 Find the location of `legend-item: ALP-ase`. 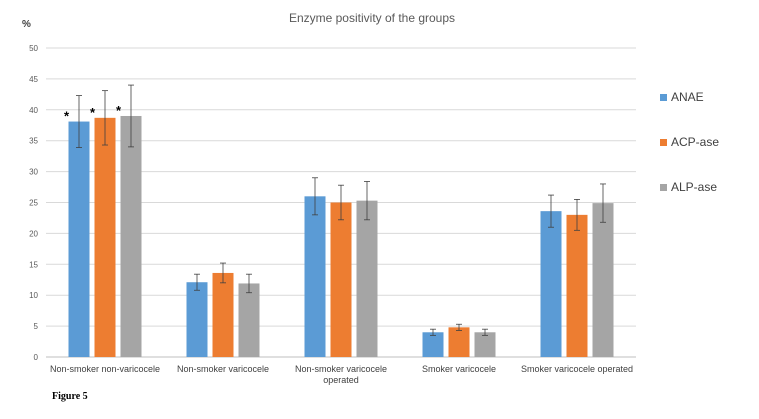

legend-item: ALP-ase is located at coordinates (688, 187).